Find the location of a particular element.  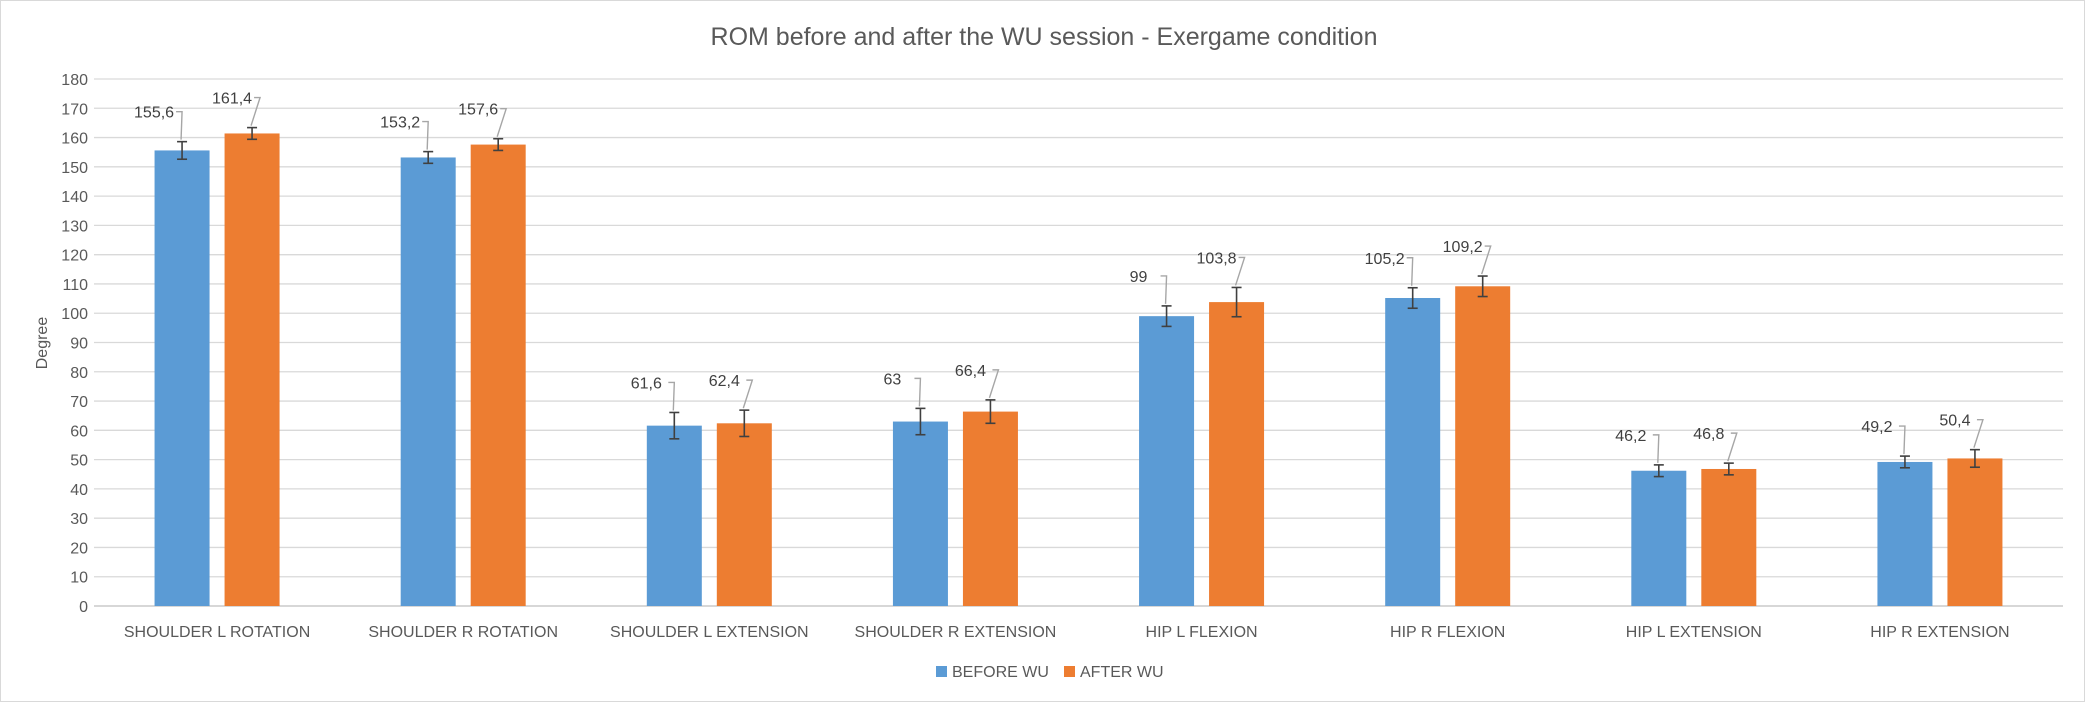

y-tick-label: 140 is located at coordinates (74, 197).